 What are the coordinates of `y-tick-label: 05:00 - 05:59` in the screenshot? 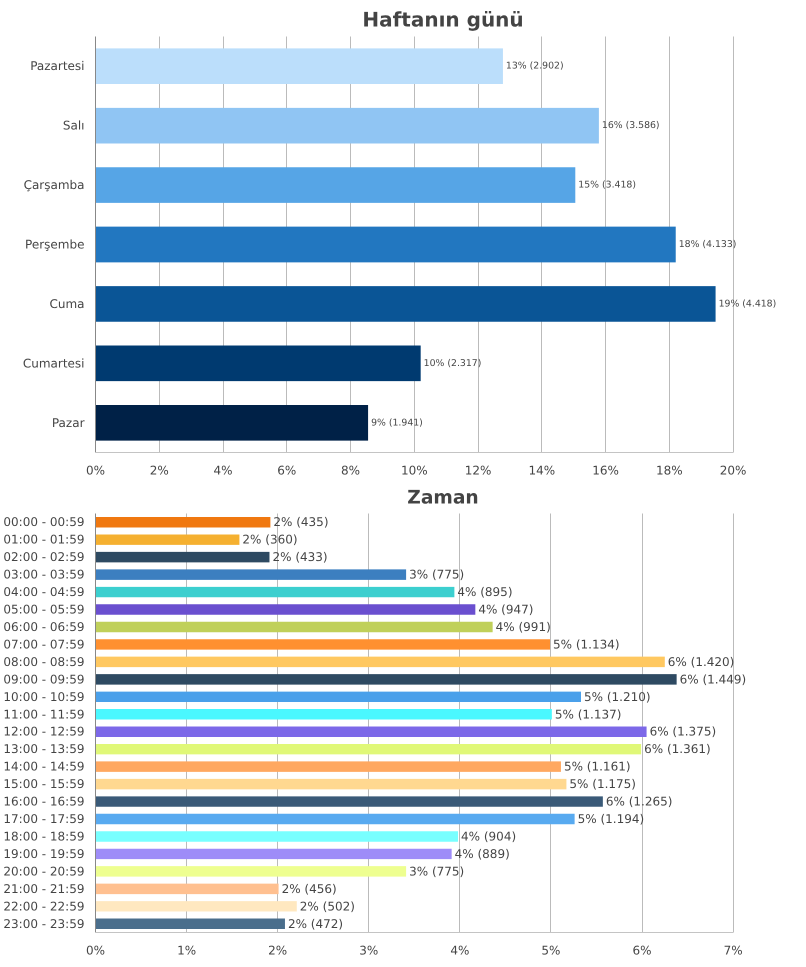 It's located at (43, 609).